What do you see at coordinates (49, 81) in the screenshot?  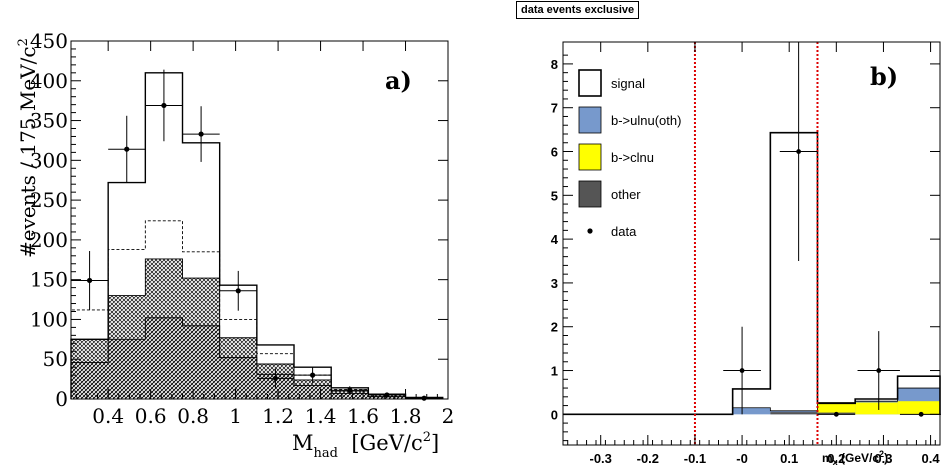 I see `y-tick-label: 400` at bounding box center [49, 81].